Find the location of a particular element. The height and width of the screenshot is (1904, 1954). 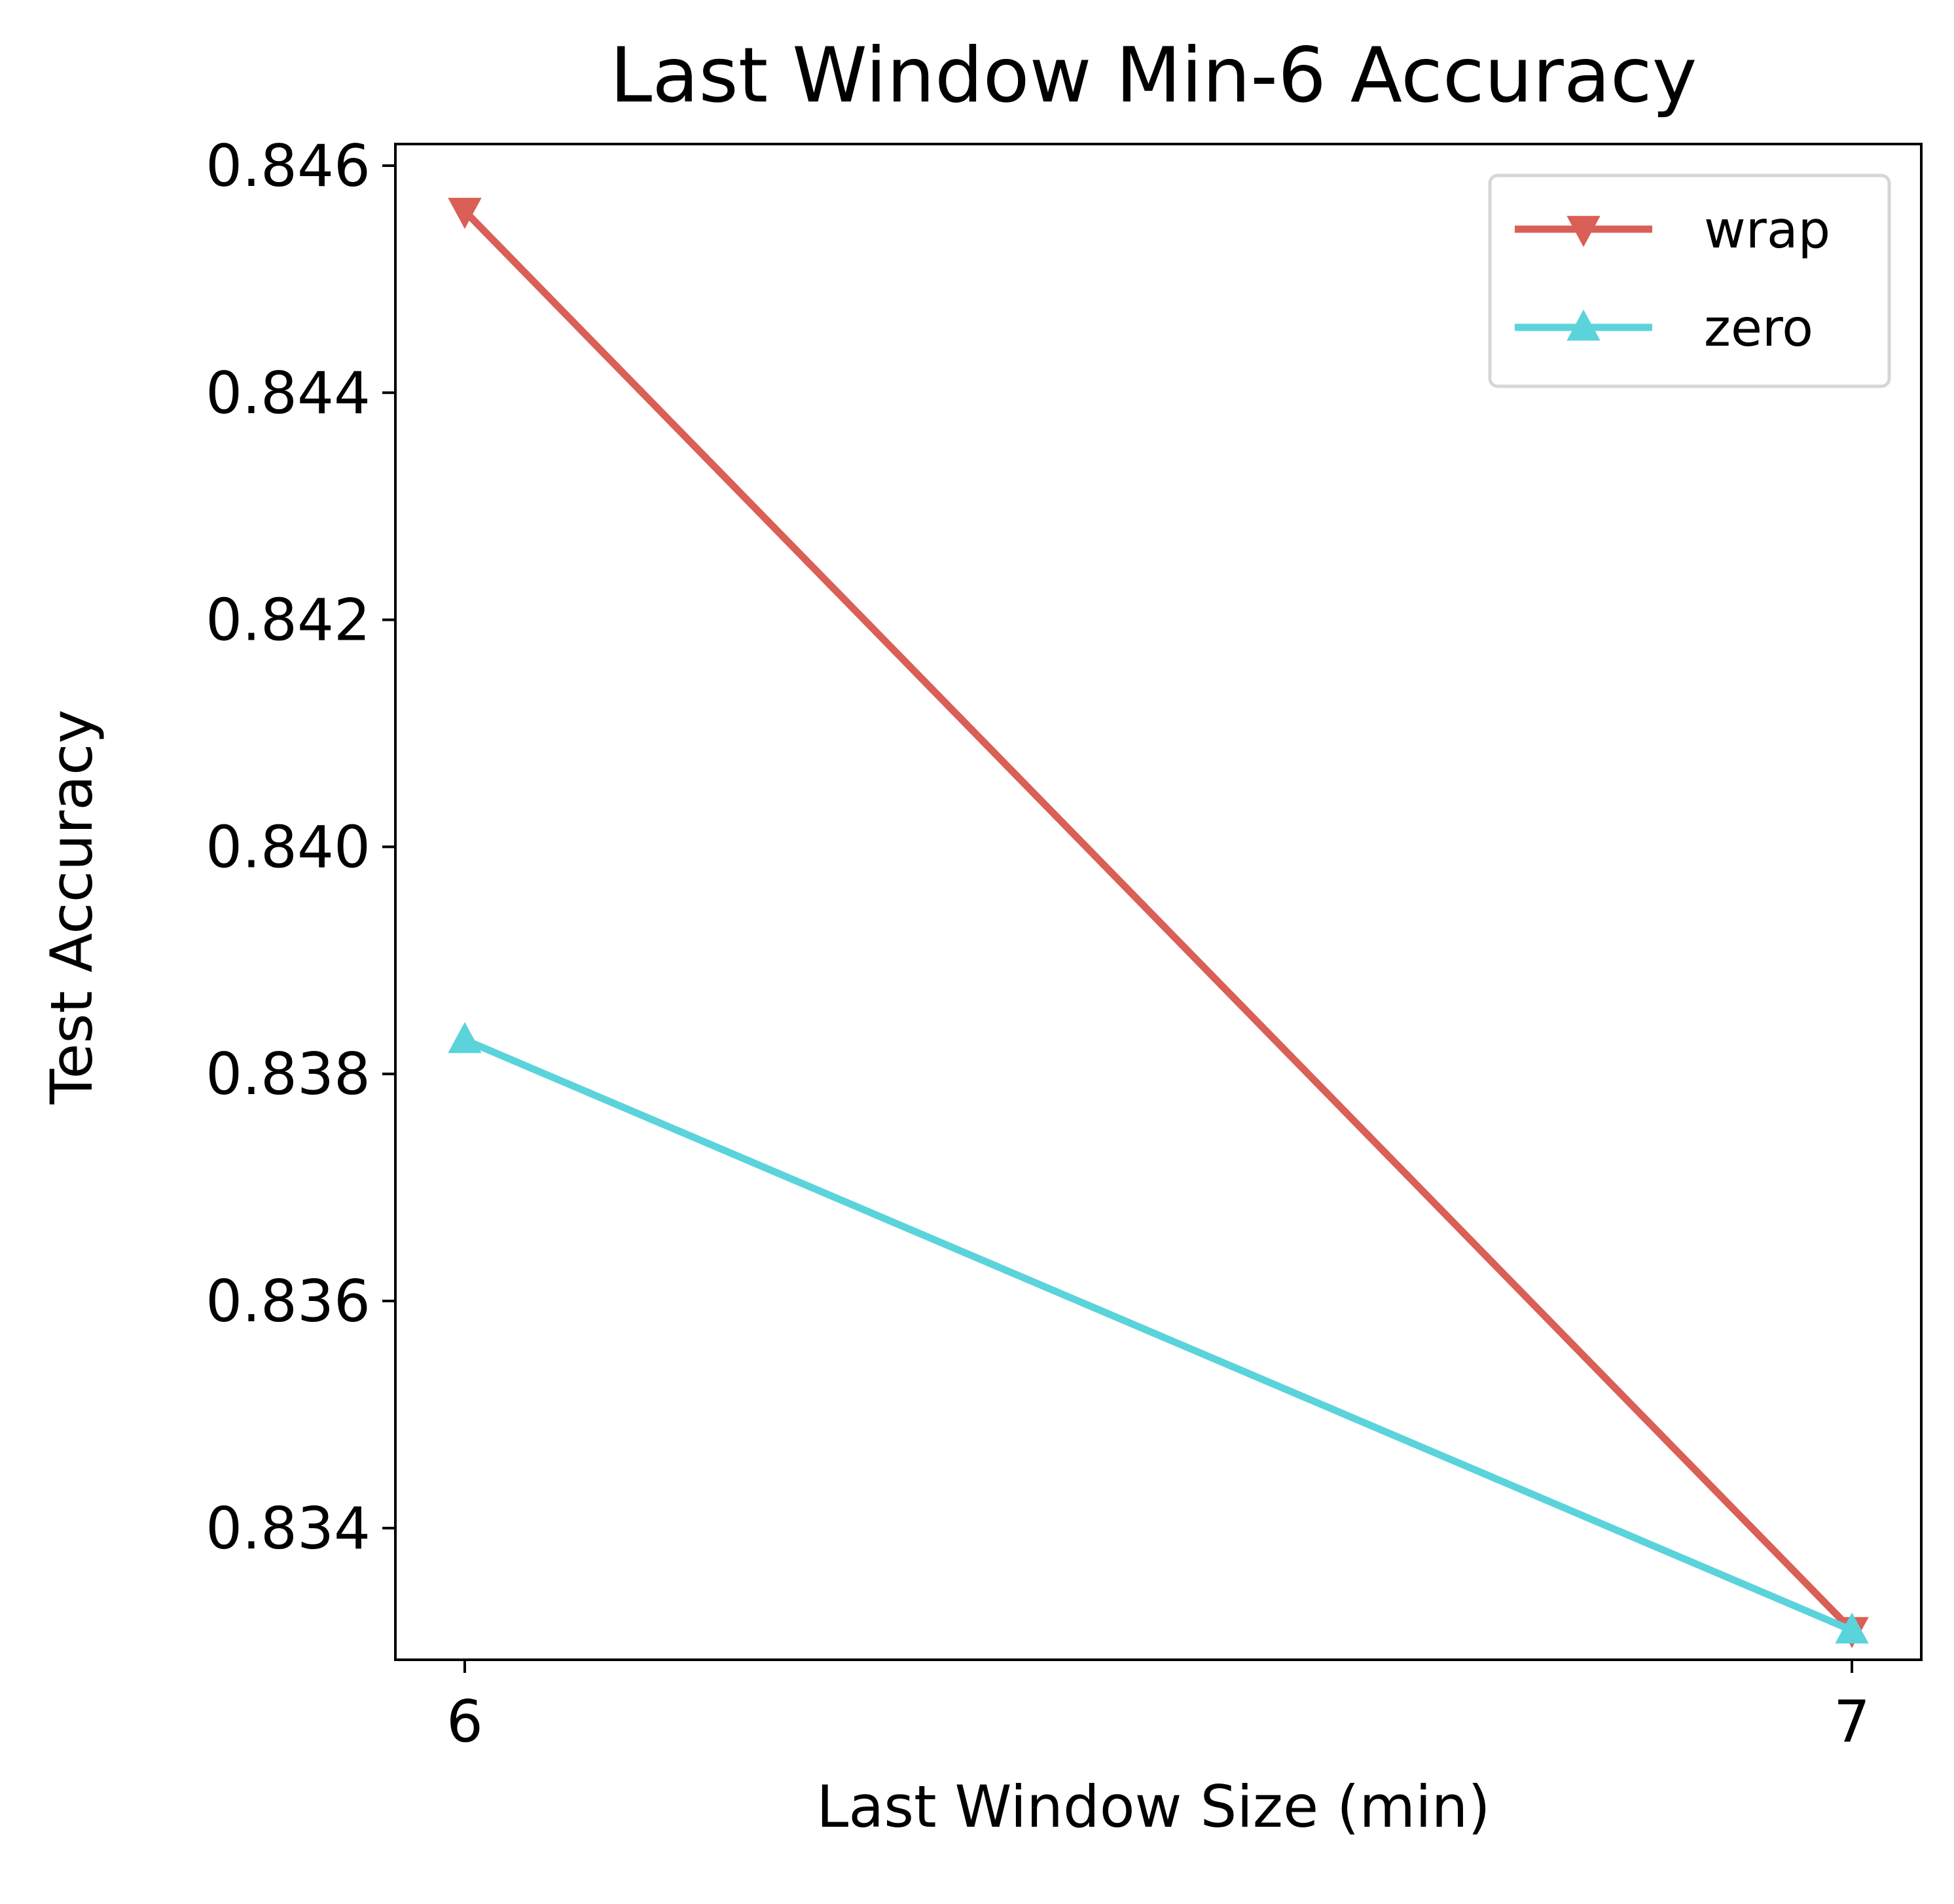

y-tick-label: 0.840 is located at coordinates (288, 847).